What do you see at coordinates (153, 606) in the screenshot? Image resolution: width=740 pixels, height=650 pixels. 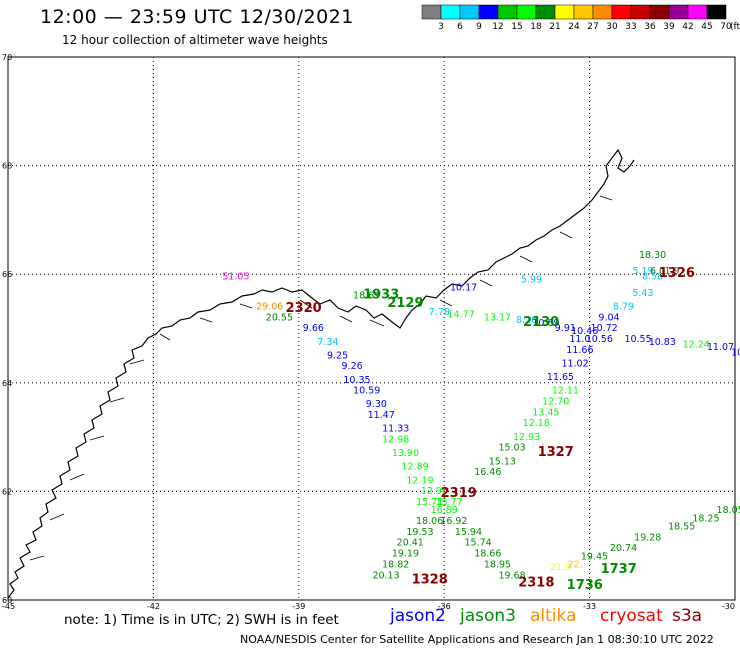 I see `lon-tick-label: -42` at bounding box center [153, 606].